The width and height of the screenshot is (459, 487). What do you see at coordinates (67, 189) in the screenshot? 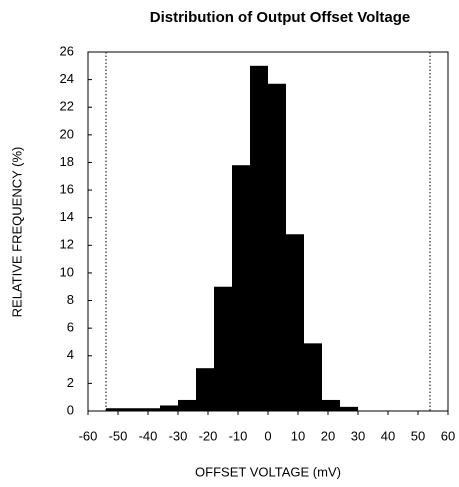
I see `y-tick-label: 16` at bounding box center [67, 189].